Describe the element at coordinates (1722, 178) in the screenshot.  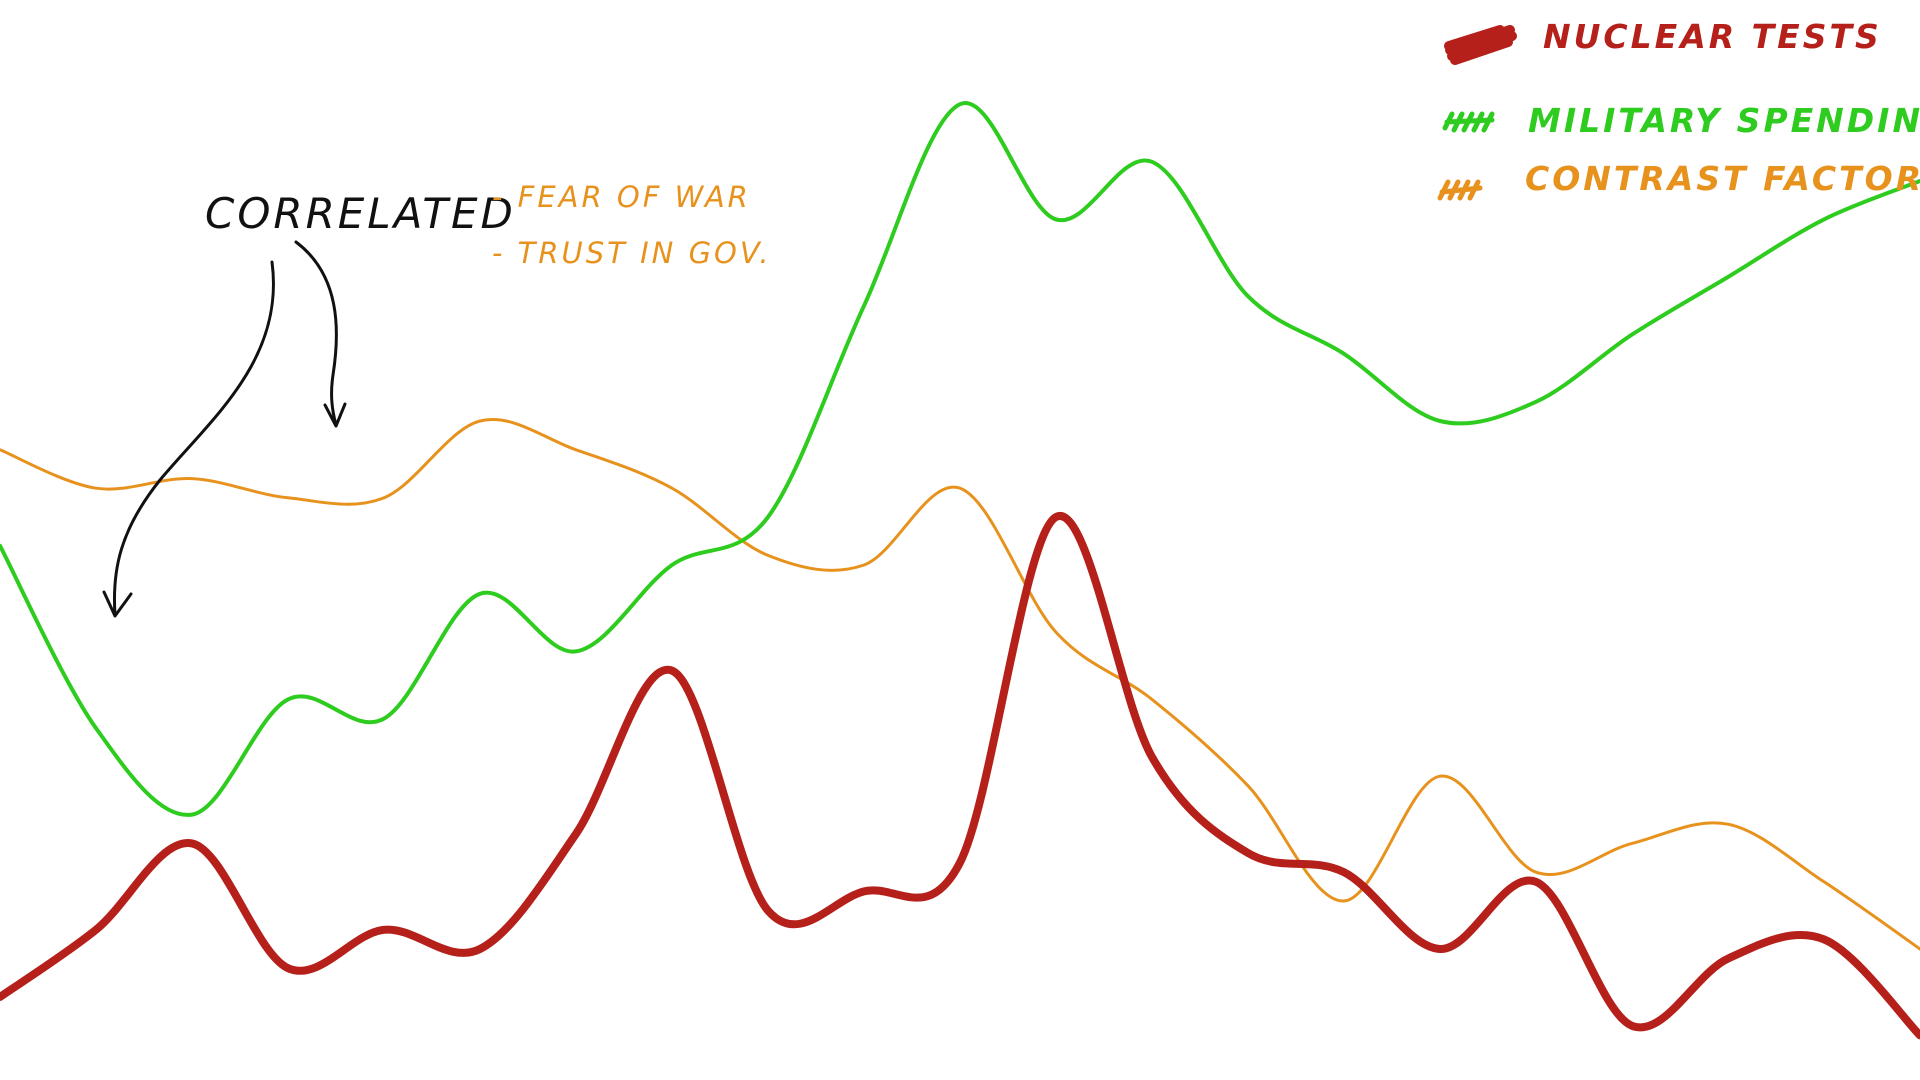
I see `legend-label-contrast-factor: Contrast factor` at that location.